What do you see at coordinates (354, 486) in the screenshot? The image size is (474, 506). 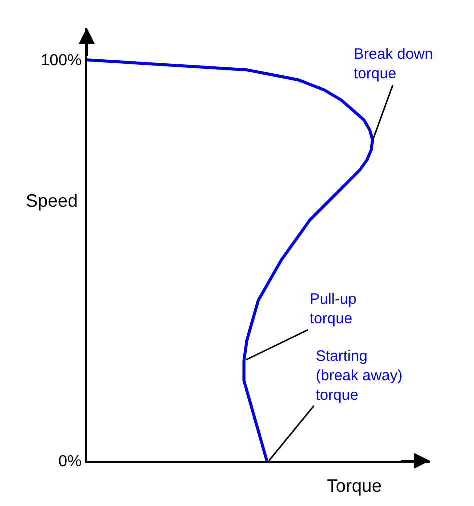 I see `x-axis-title: Torque` at bounding box center [354, 486].